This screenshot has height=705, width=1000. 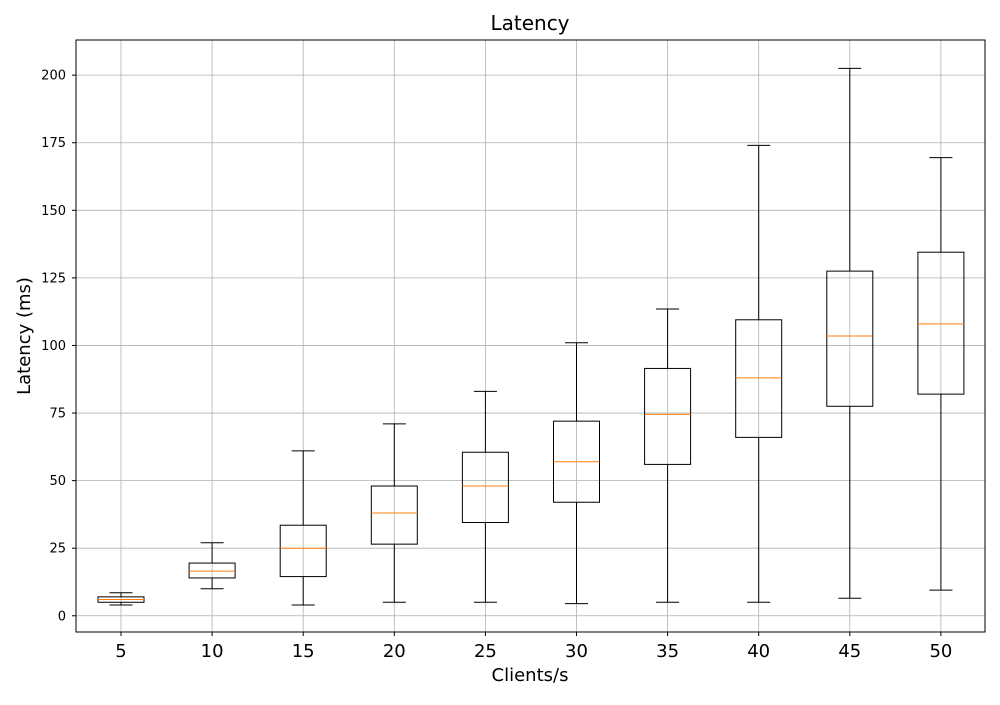 I want to click on chart-title: Latency, so click(x=529, y=23).